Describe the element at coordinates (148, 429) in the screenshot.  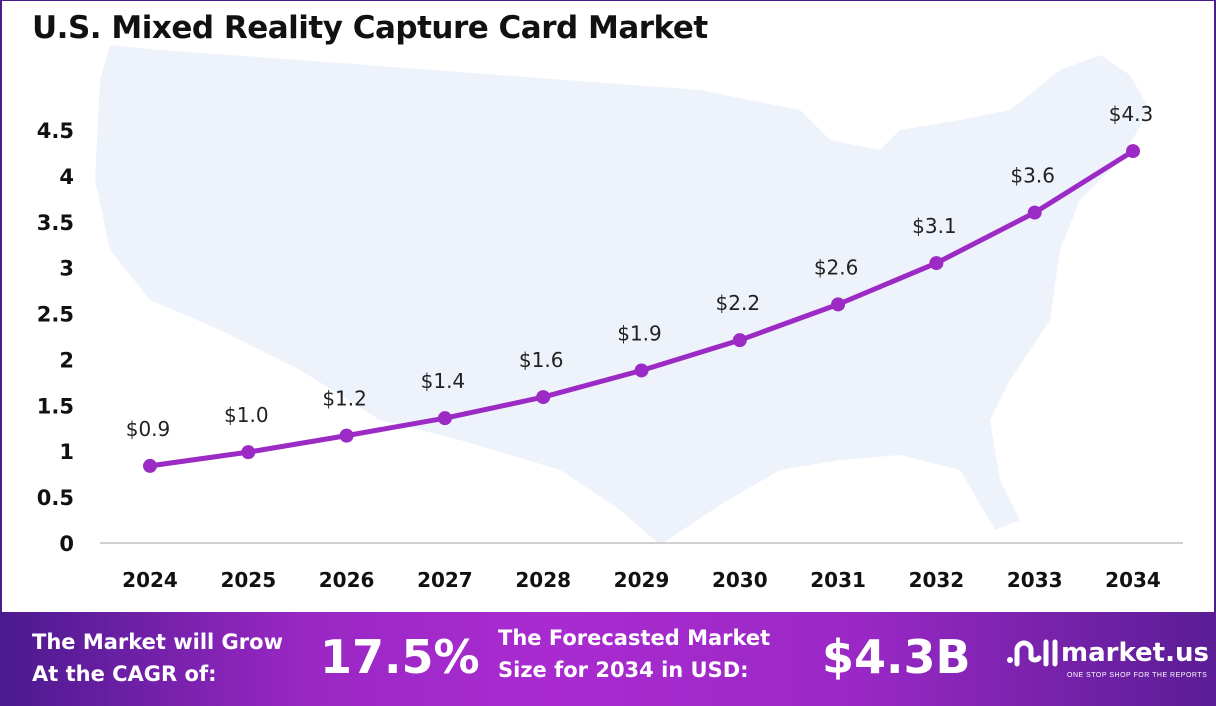
I see `data-label: $0.9` at that location.